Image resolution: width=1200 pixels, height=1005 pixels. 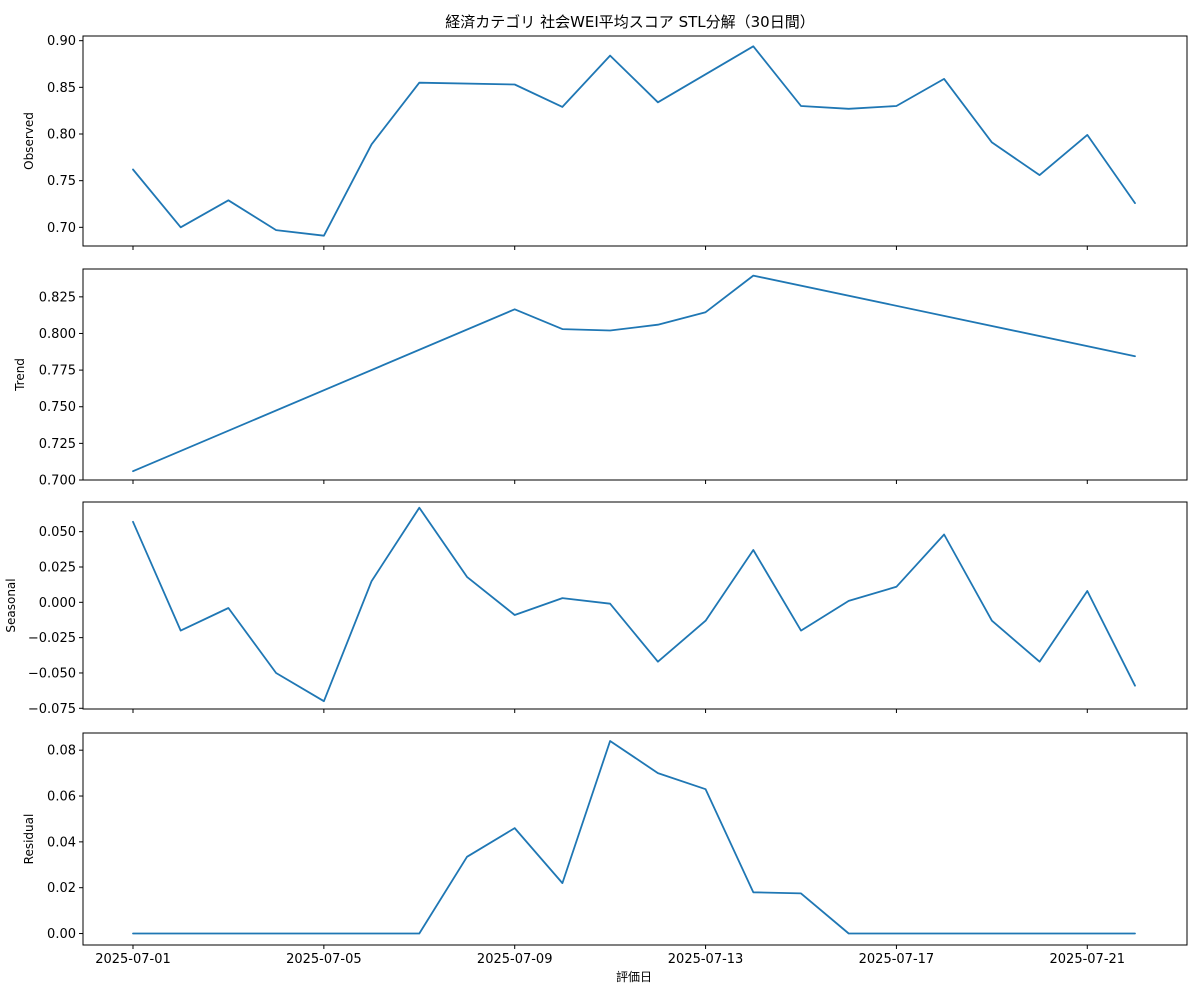 I want to click on x-tick-label: 2025-07-13, so click(x=706, y=959).